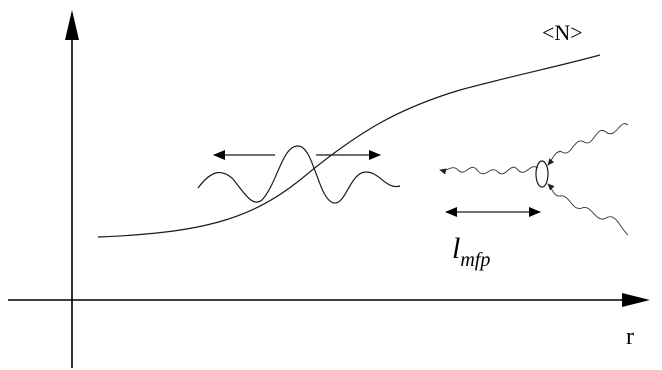 This screenshot has width=662, height=370. I want to click on curve-label: <N>, so click(562, 32).